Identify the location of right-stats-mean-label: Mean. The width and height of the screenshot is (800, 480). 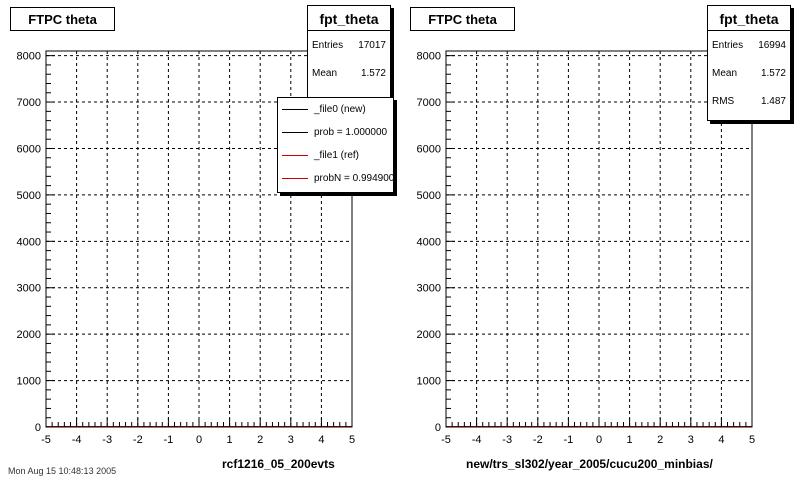
(725, 73).